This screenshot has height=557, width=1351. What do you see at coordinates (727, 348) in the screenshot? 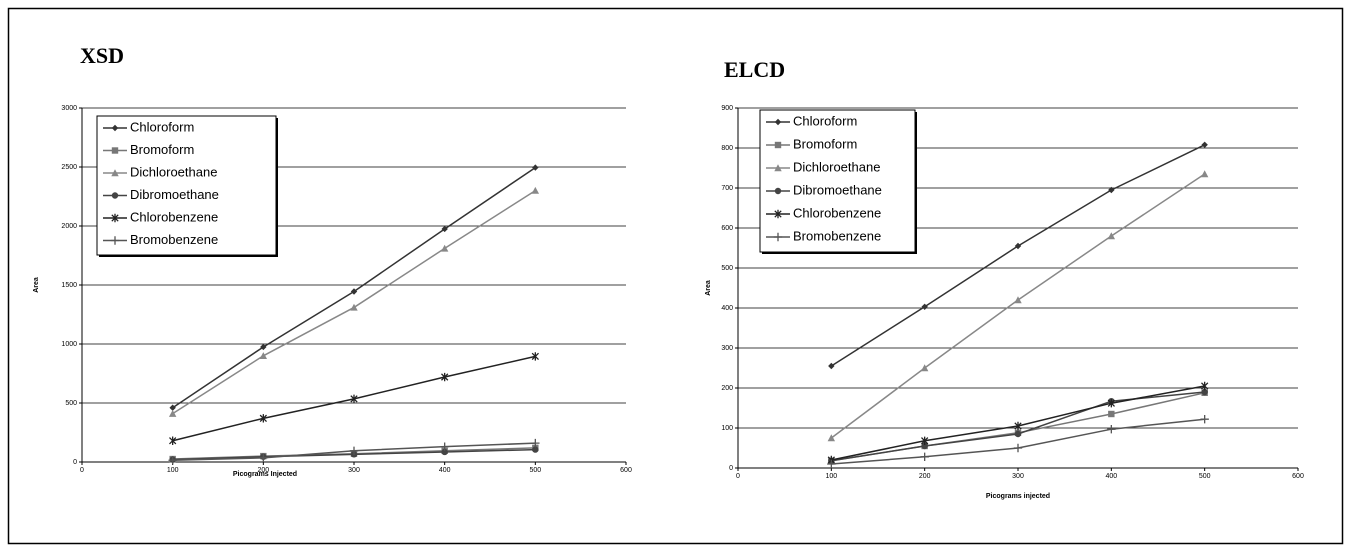
I see `y-tick-label: 300` at bounding box center [727, 348].